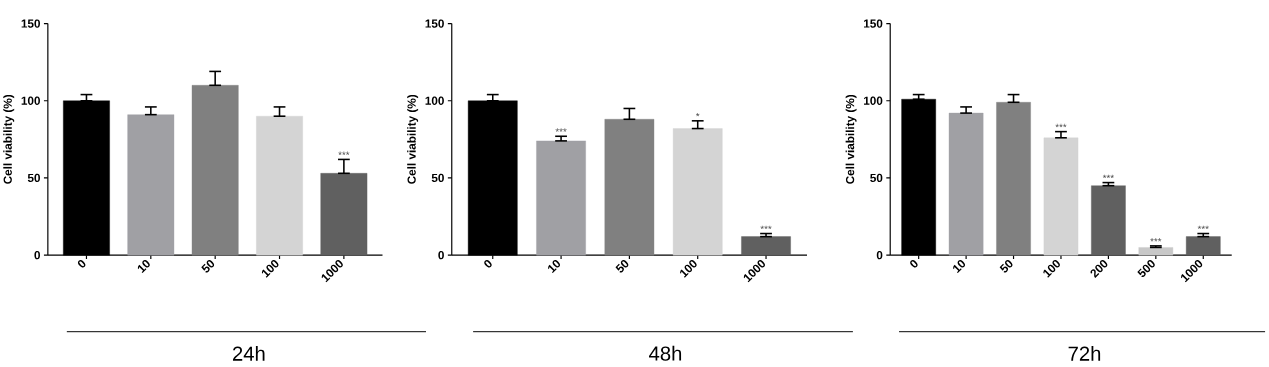  I want to click on annotation: *, so click(697, 114).